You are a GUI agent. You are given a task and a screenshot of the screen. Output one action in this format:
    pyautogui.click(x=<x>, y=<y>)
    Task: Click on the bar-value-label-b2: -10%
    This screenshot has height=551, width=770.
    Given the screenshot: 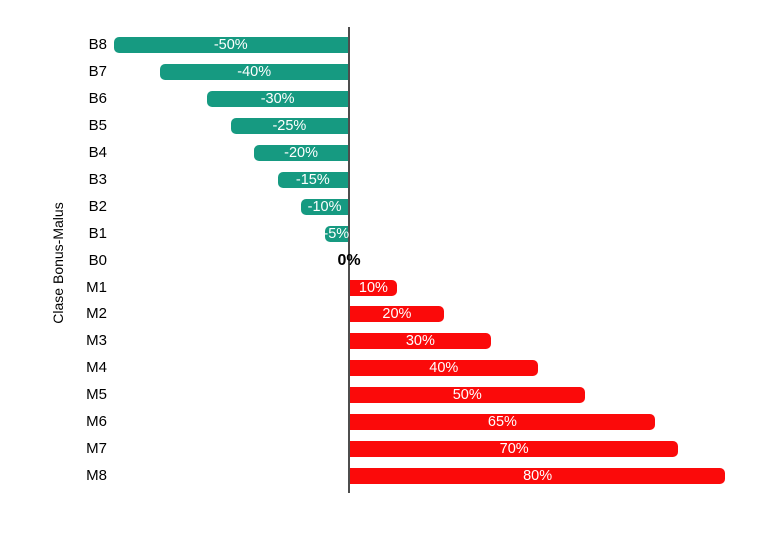 What is the action you would take?
    pyautogui.click(x=324, y=206)
    